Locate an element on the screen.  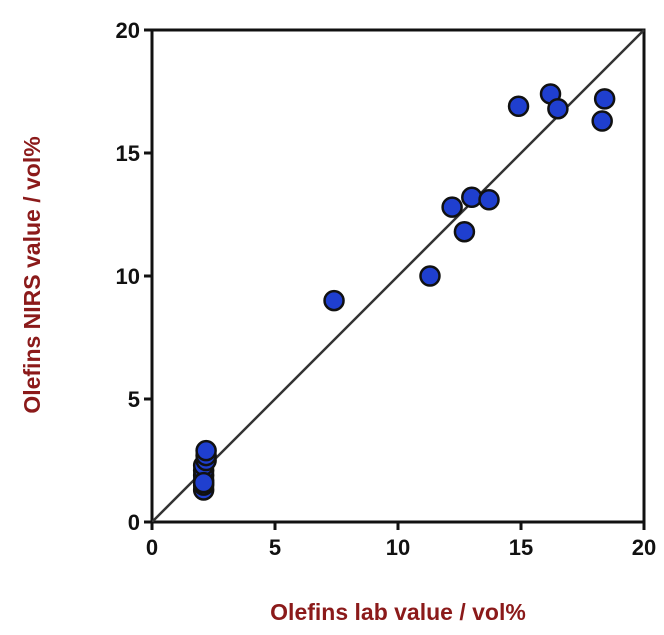
y-tick-label: 20 is located at coordinates (128, 30).